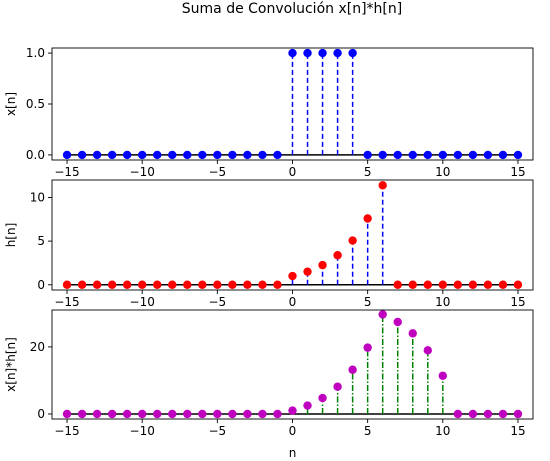 This screenshot has height=461, width=550. Describe the element at coordinates (35, 155) in the screenshot. I see `y-tick-label: 0.0` at that location.